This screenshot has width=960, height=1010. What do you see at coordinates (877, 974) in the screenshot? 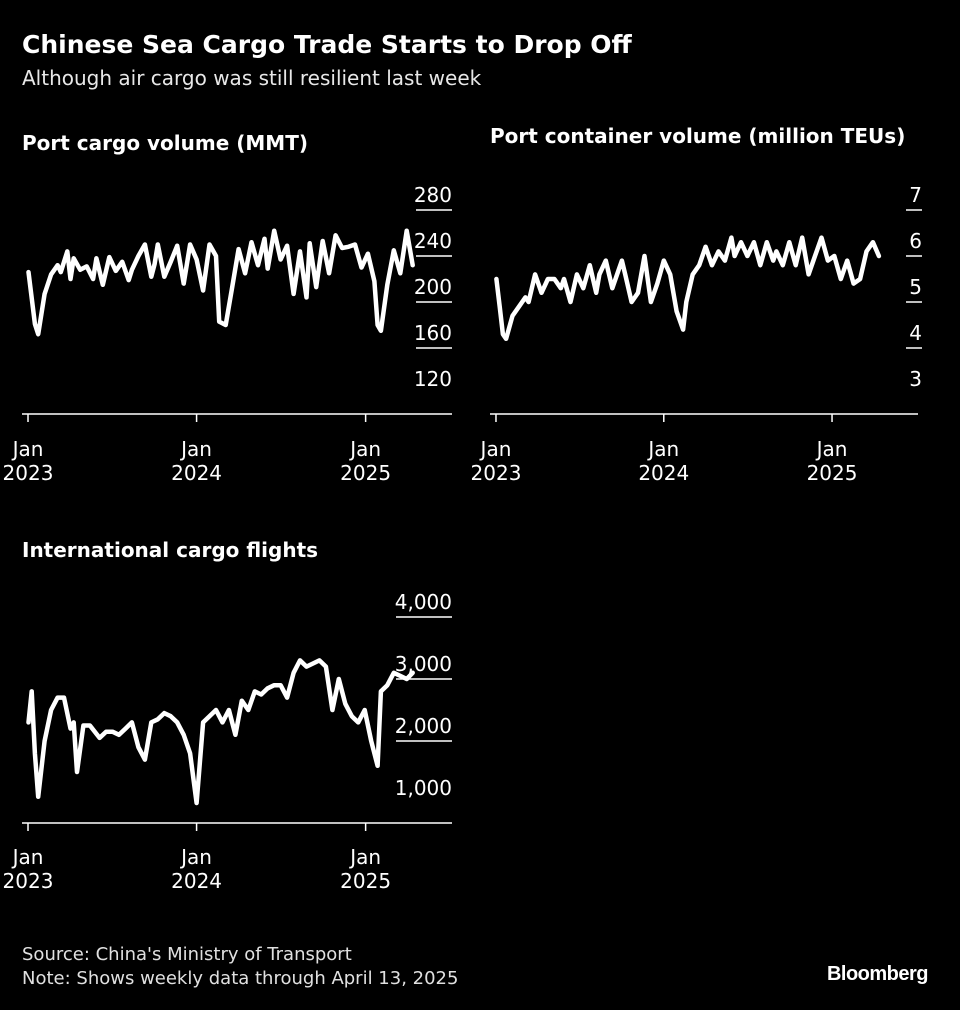
I see `bloomberg-logo: Bloomberg` at bounding box center [877, 974].